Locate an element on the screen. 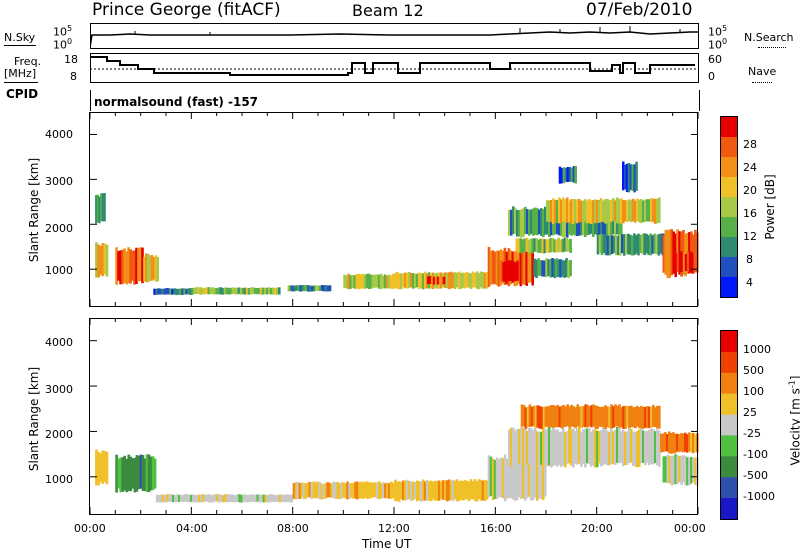 The image size is (800, 554). freq-tick-high: 18 is located at coordinates (71, 59).